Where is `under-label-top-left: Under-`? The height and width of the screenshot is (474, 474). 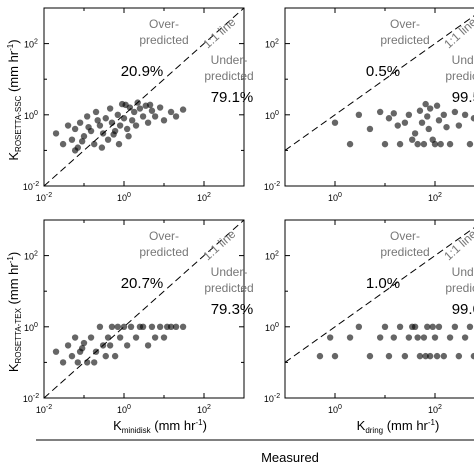
under-label-top-left: Under- is located at coordinates (229, 60).